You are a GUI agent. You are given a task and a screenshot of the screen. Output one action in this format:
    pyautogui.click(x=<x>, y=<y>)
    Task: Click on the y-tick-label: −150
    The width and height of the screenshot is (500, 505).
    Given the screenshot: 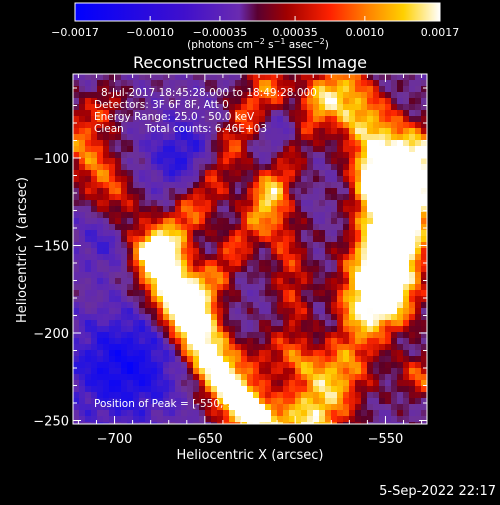 What is the action you would take?
    pyautogui.click(x=51, y=247)
    